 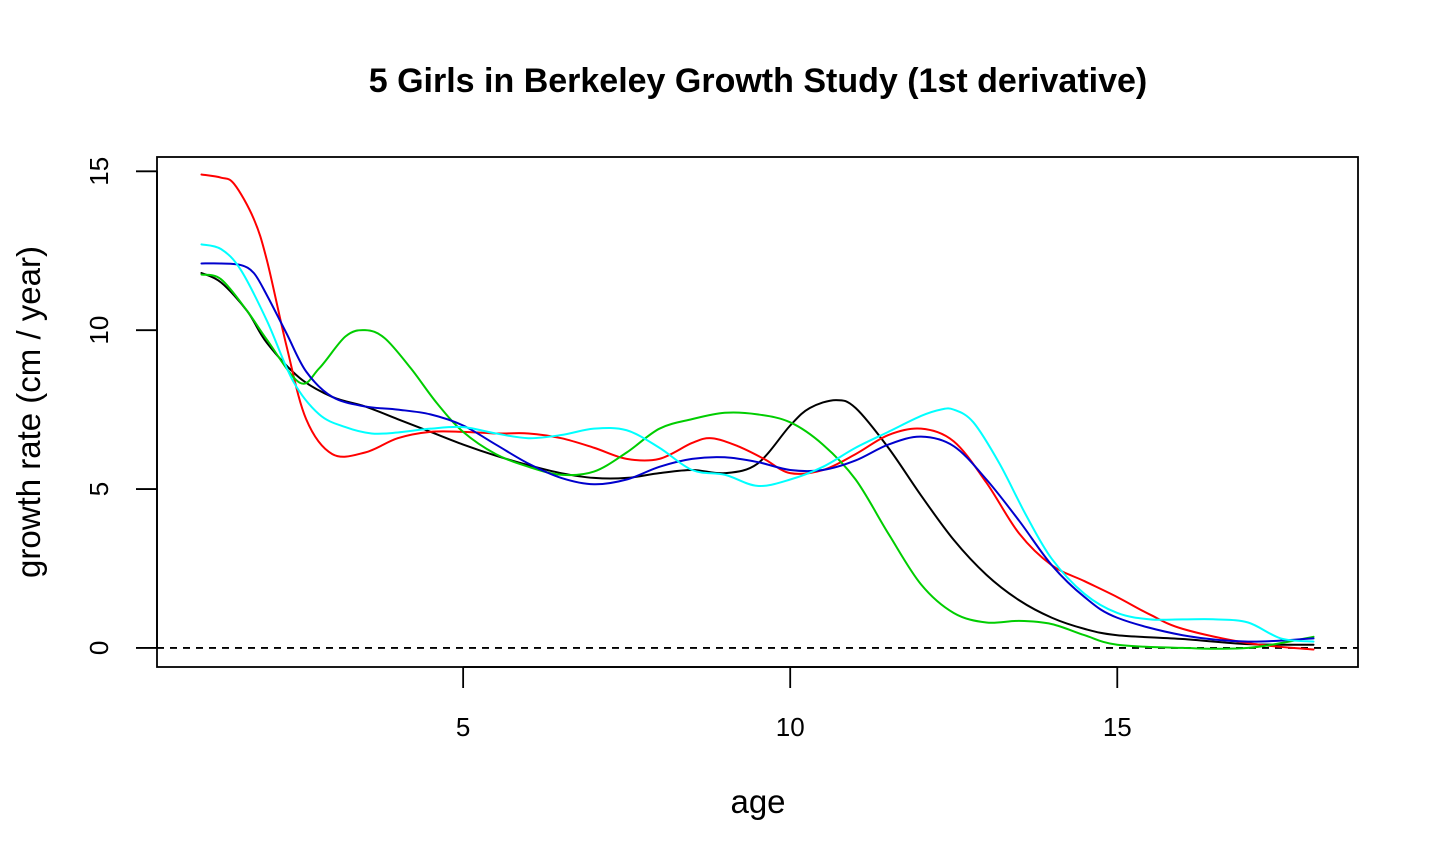 What do you see at coordinates (790, 727) in the screenshot?
I see `x-tick-label: 10` at bounding box center [790, 727].